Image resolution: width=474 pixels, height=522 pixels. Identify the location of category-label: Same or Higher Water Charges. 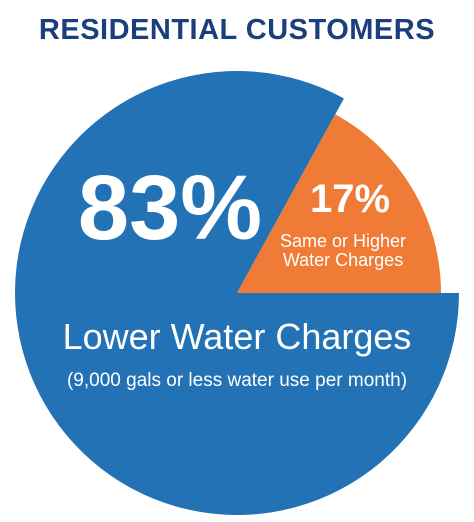
(343, 250).